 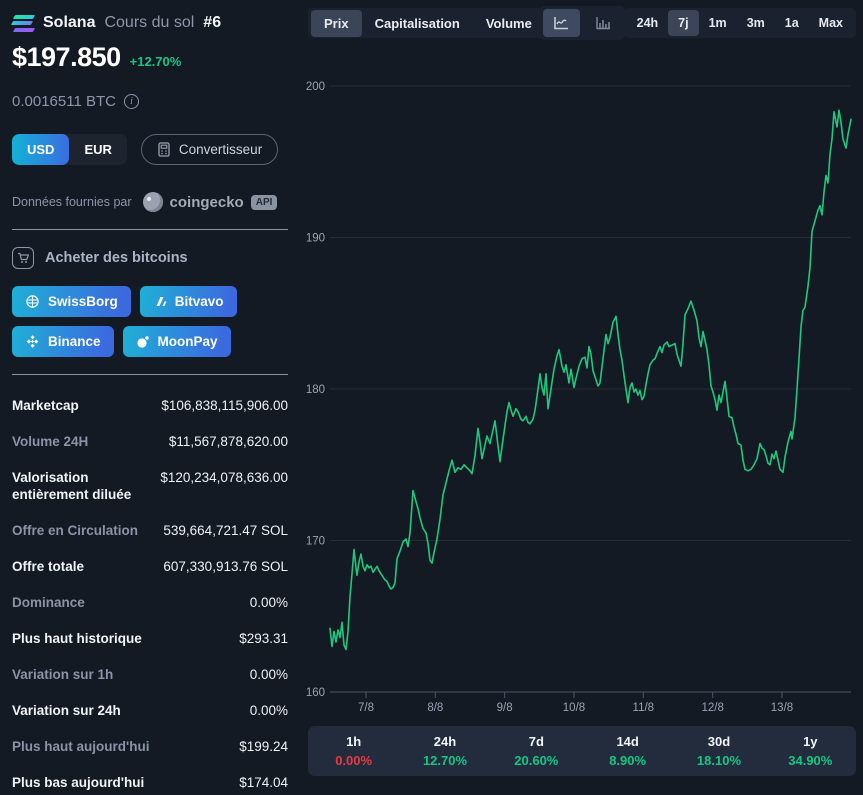 What do you see at coordinates (263, 638) in the screenshot?
I see `stat-value-plus-haut-historique: $293.31` at bounding box center [263, 638].